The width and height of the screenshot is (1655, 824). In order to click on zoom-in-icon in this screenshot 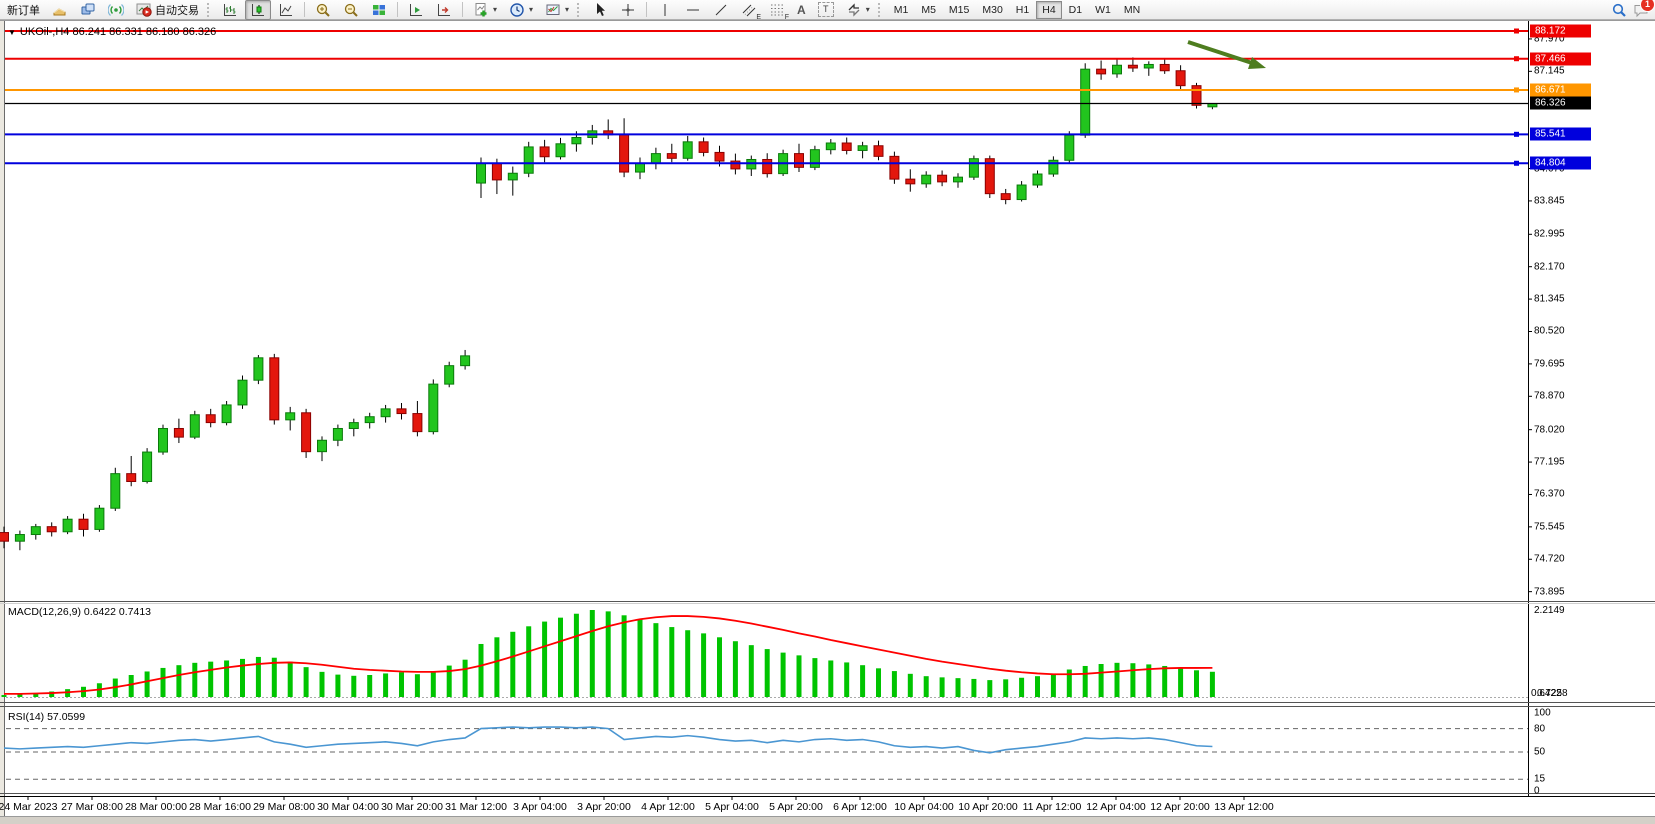, I will do `click(323, 10)`.